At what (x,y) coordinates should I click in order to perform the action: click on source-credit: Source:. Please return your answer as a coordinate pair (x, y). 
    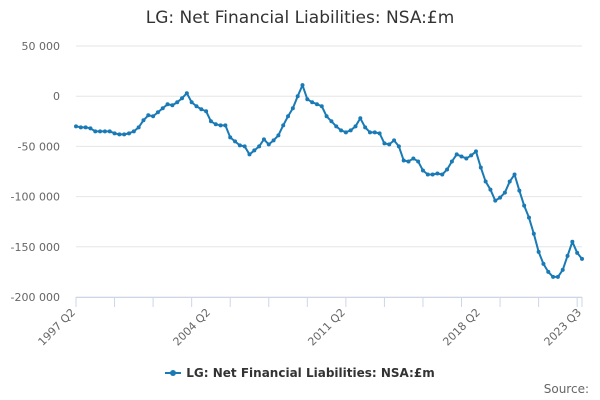
    Looking at the image, I should click on (566, 389).